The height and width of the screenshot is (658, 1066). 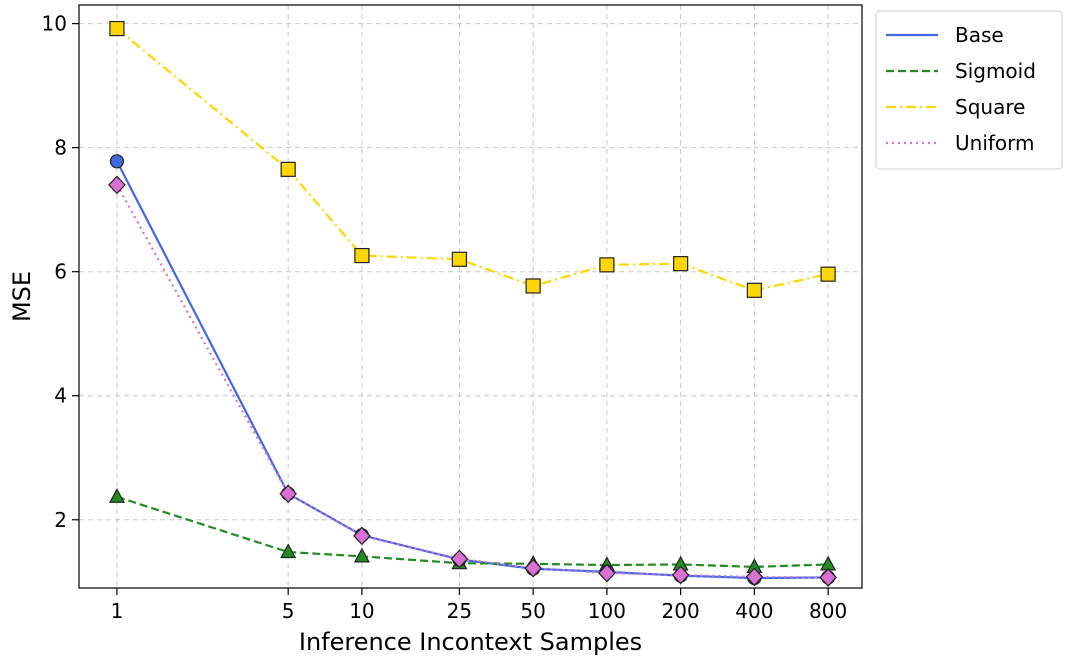 What do you see at coordinates (479, 605) in the screenshot?
I see `x-axis-ticks: 1 5 10 25 50 100 200 400 800` at bounding box center [479, 605].